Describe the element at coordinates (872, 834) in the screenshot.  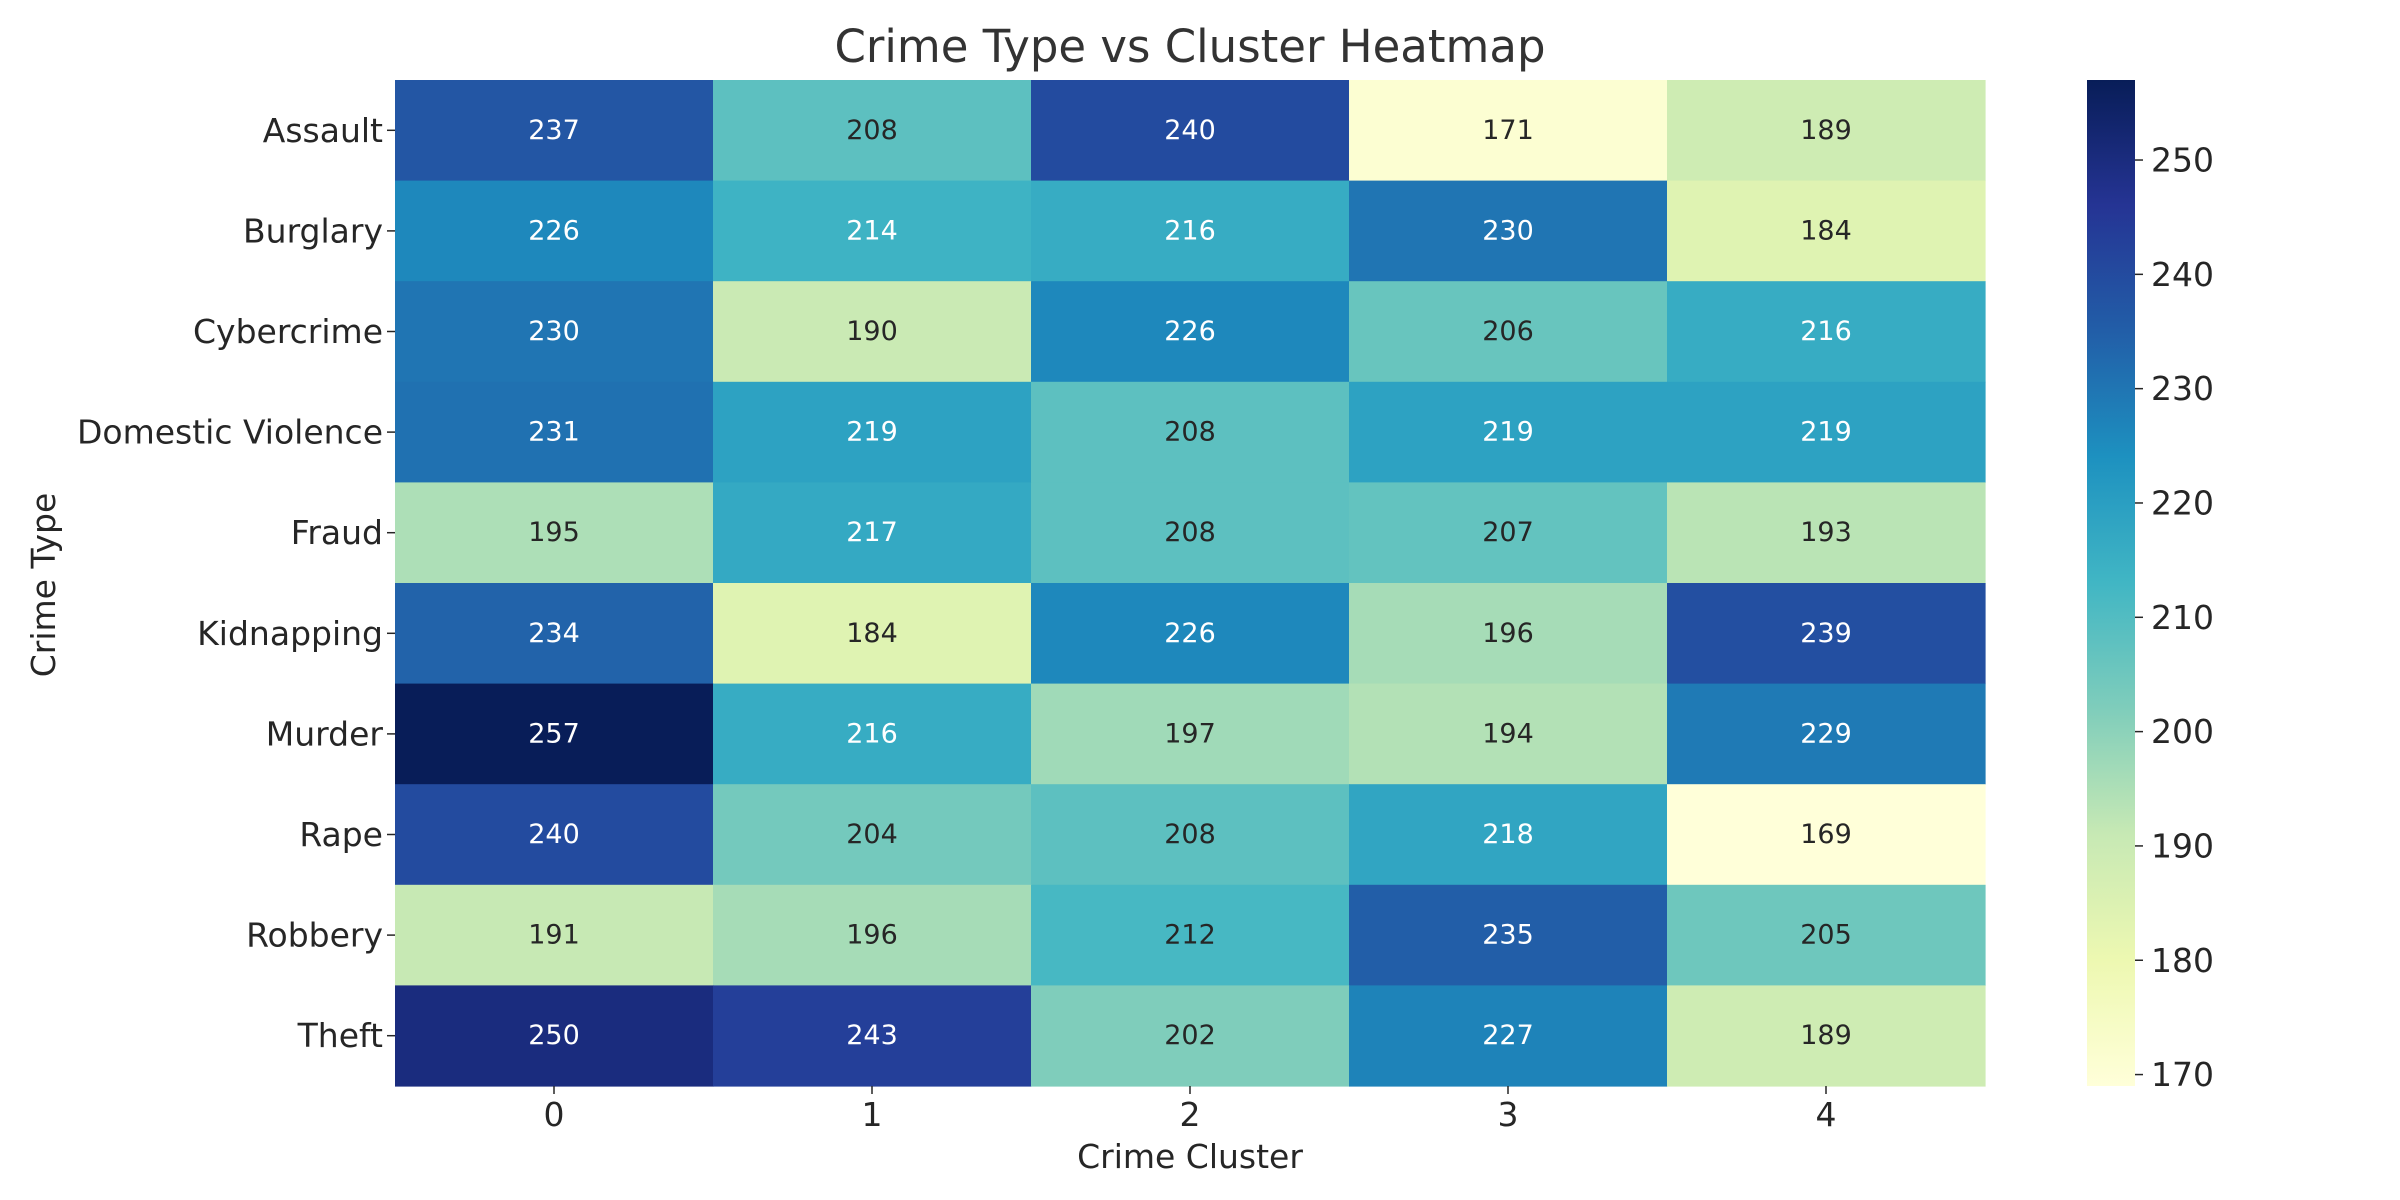
I see `cell-value-label: 204` at that location.